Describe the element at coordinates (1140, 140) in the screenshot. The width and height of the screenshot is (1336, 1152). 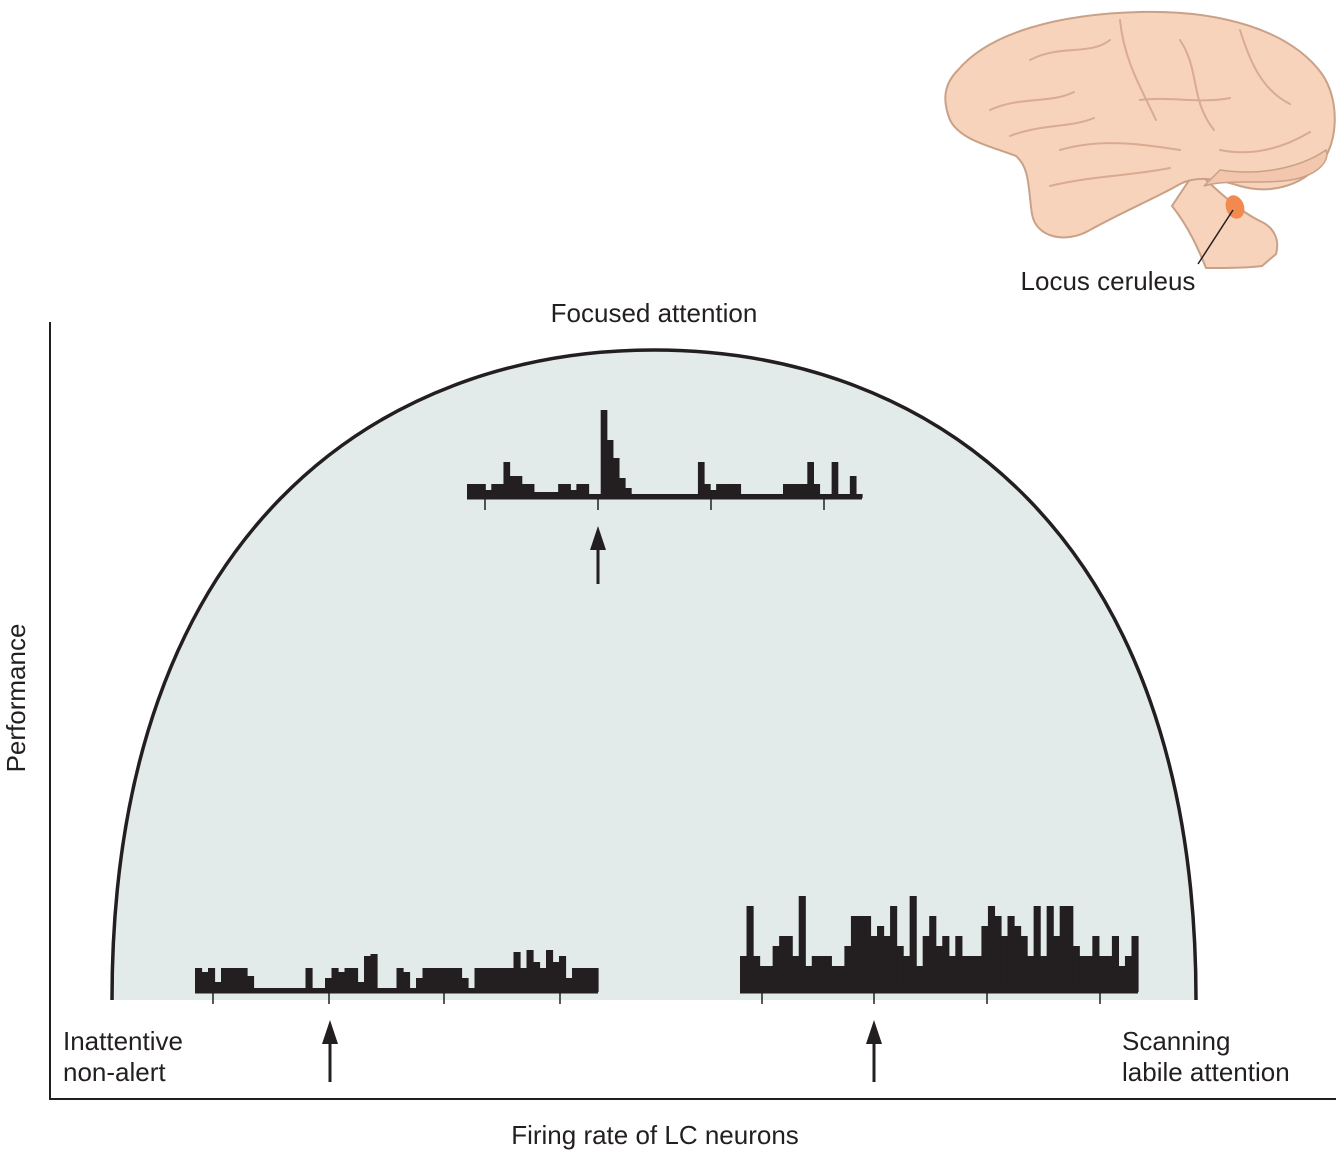
I see `brain-illustration` at that location.